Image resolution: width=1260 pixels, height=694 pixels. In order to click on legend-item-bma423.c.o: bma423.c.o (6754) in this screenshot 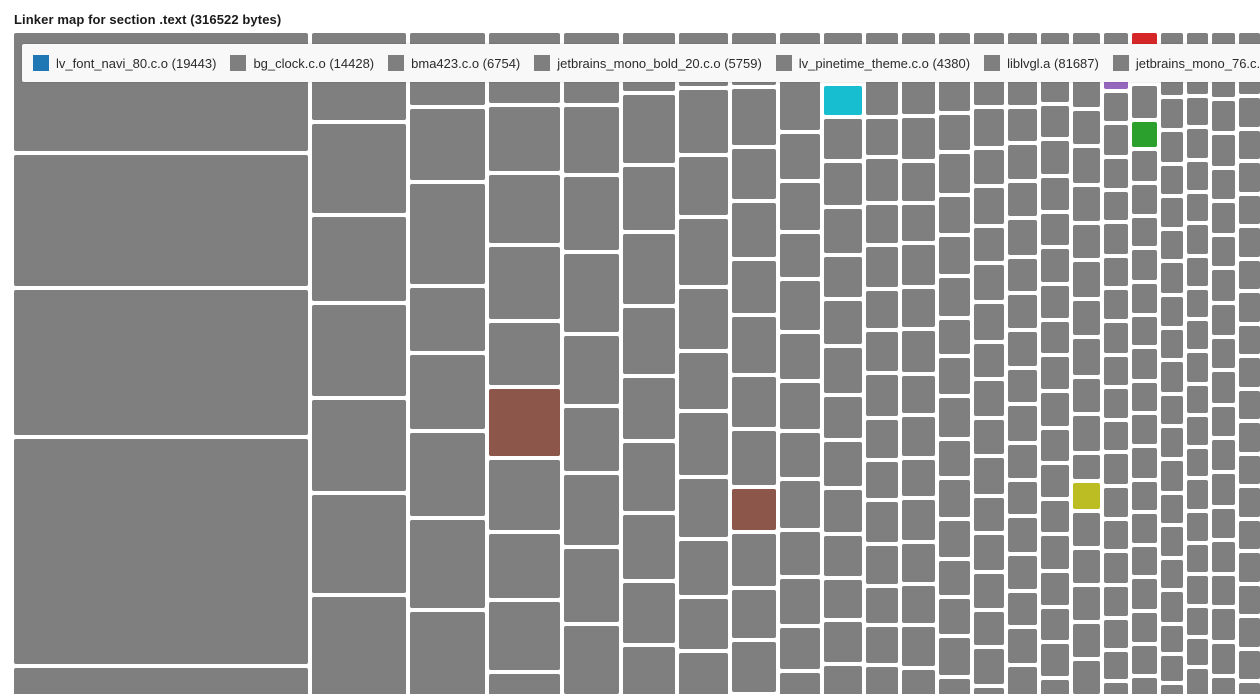, I will do `click(454, 63)`.